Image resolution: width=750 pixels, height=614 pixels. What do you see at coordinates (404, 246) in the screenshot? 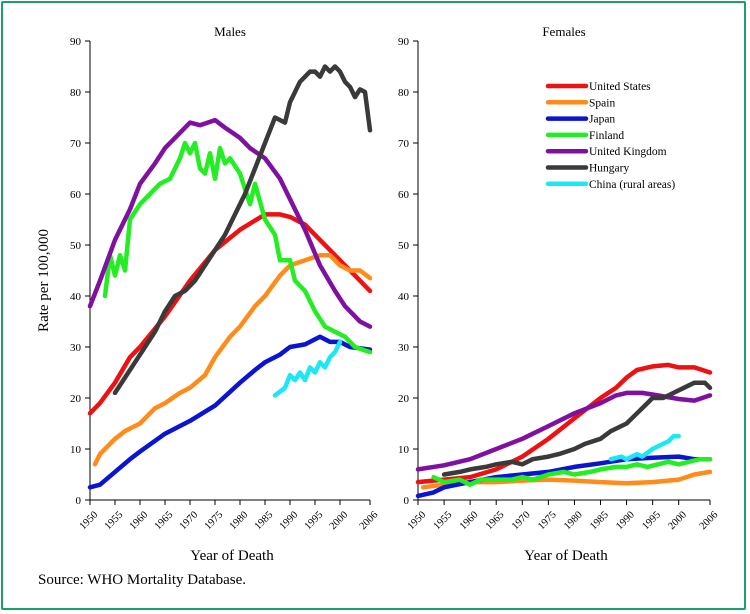
I see `females-y-tick-label: 50` at bounding box center [404, 246].